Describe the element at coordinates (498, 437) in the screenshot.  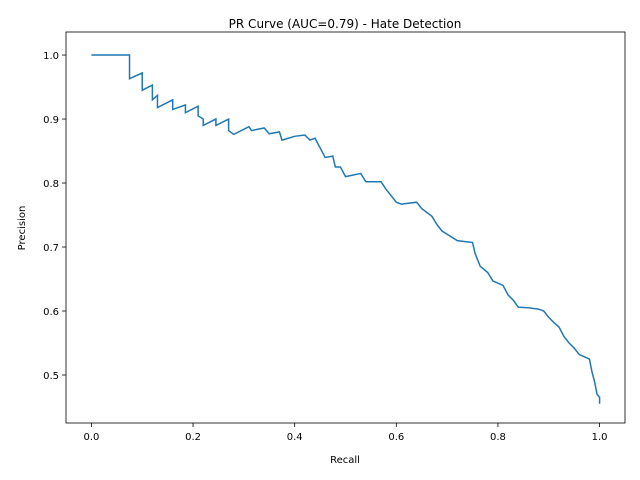
I see `x-tick-label: 0.8` at that location.